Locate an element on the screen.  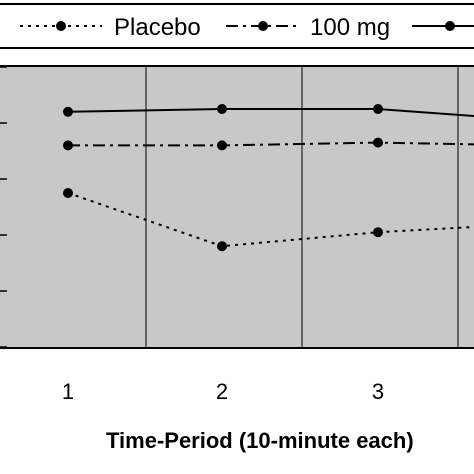
legend-label-placebo: Placebo is located at coordinates (157, 27).